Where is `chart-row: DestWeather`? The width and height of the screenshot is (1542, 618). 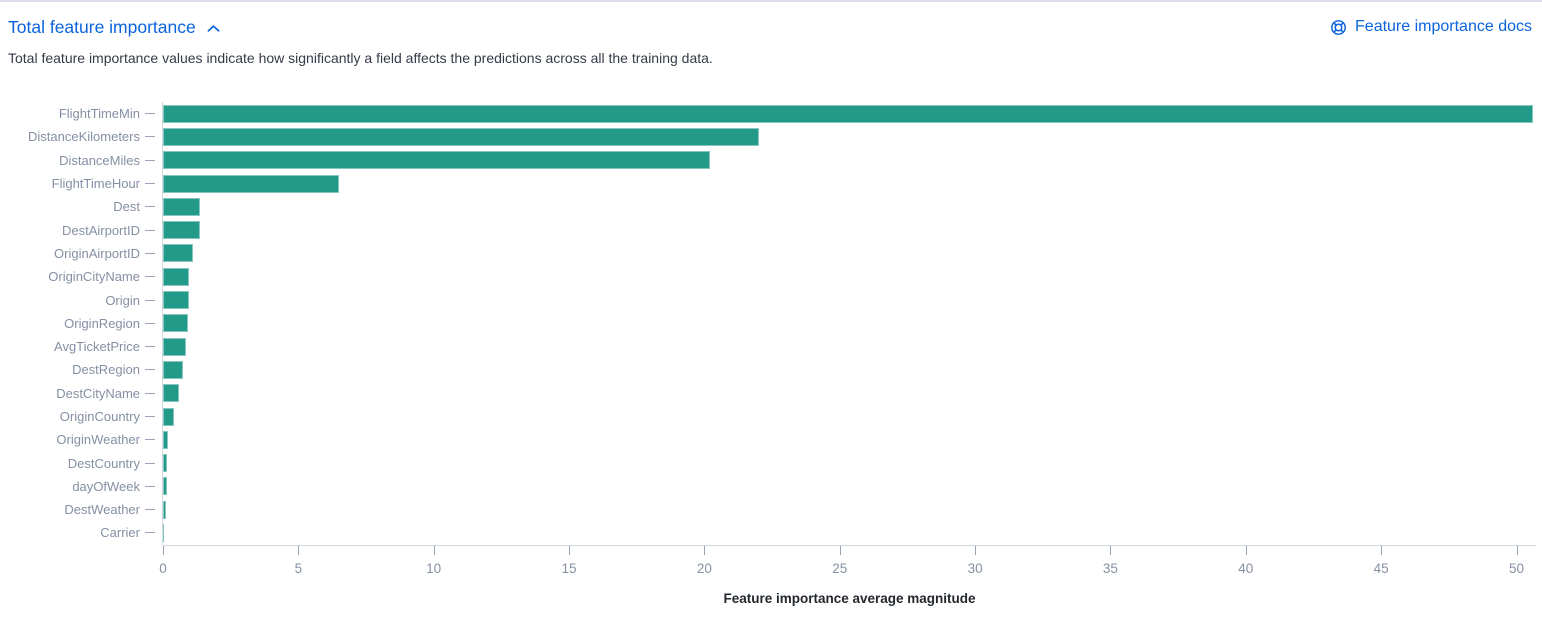
chart-row: DestWeather is located at coordinates (768, 510).